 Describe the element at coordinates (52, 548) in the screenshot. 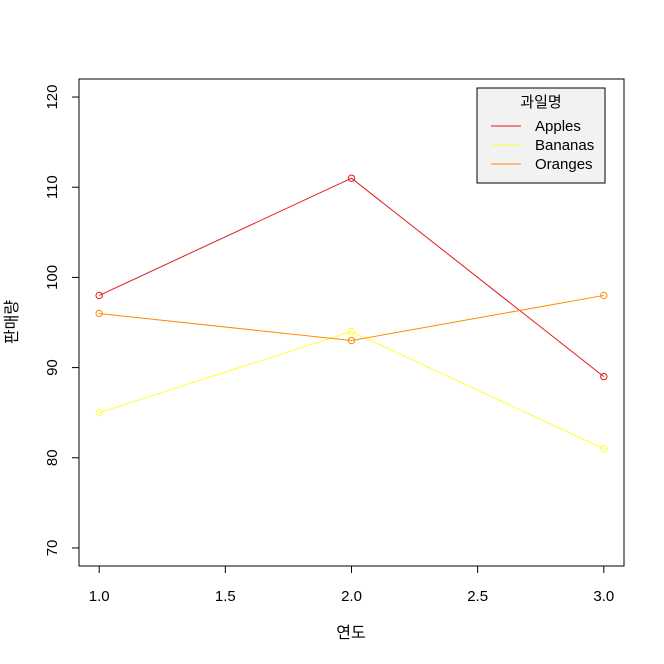

I see `y-tick-label: 70` at that location.